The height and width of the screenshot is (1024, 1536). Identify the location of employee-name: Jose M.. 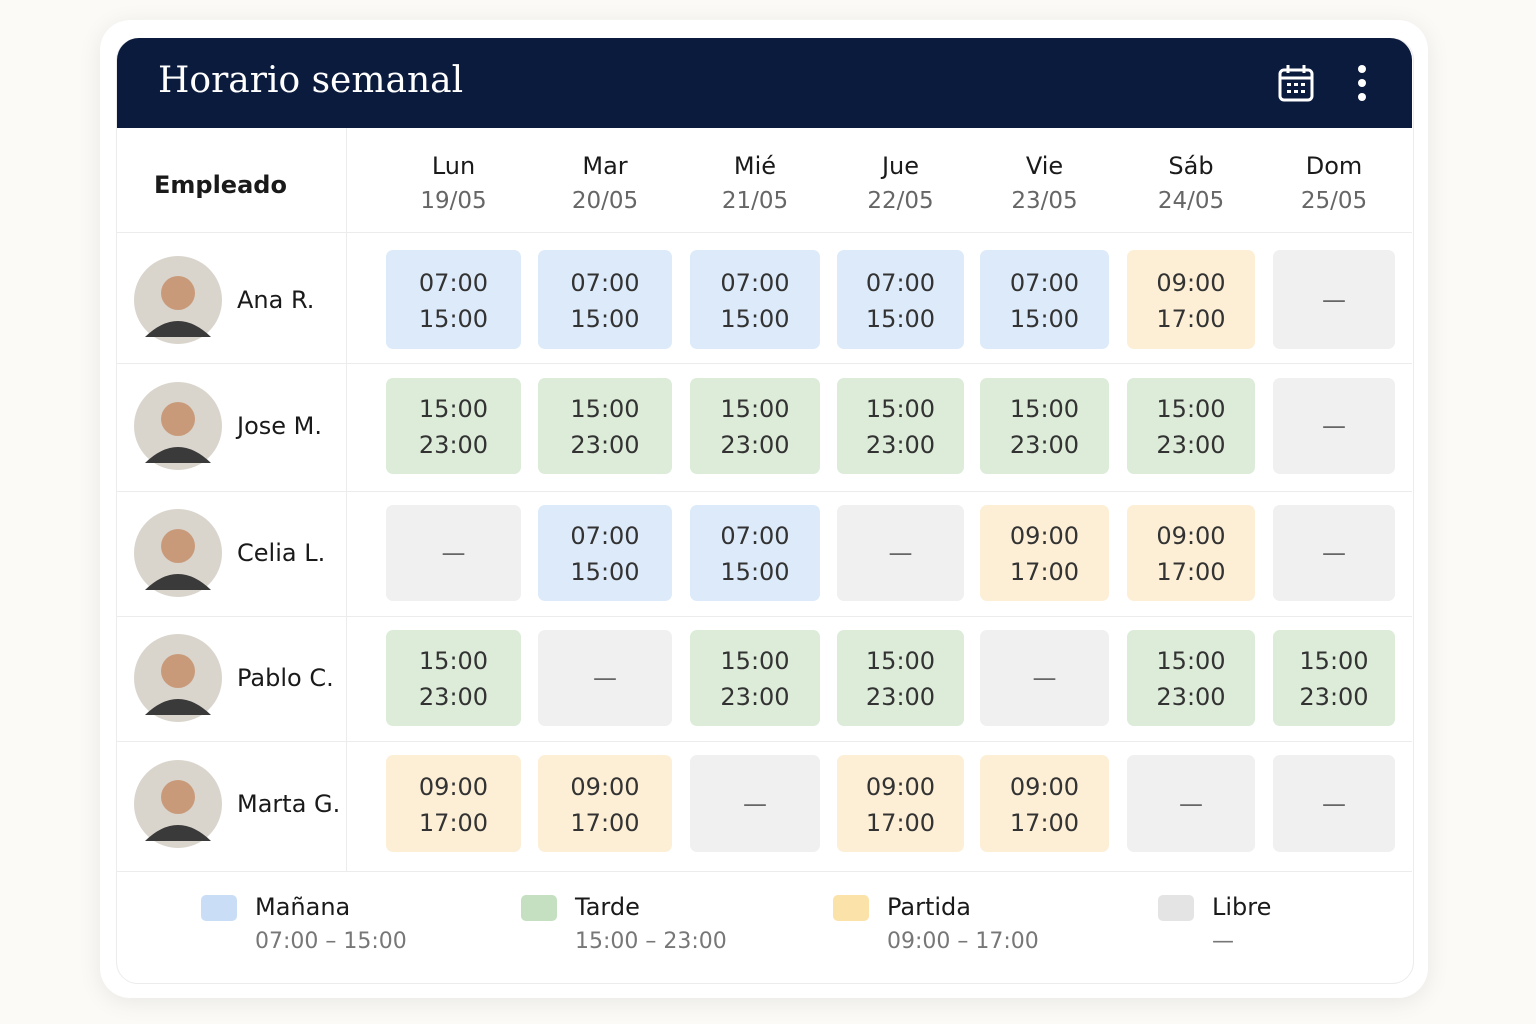
(279, 426).